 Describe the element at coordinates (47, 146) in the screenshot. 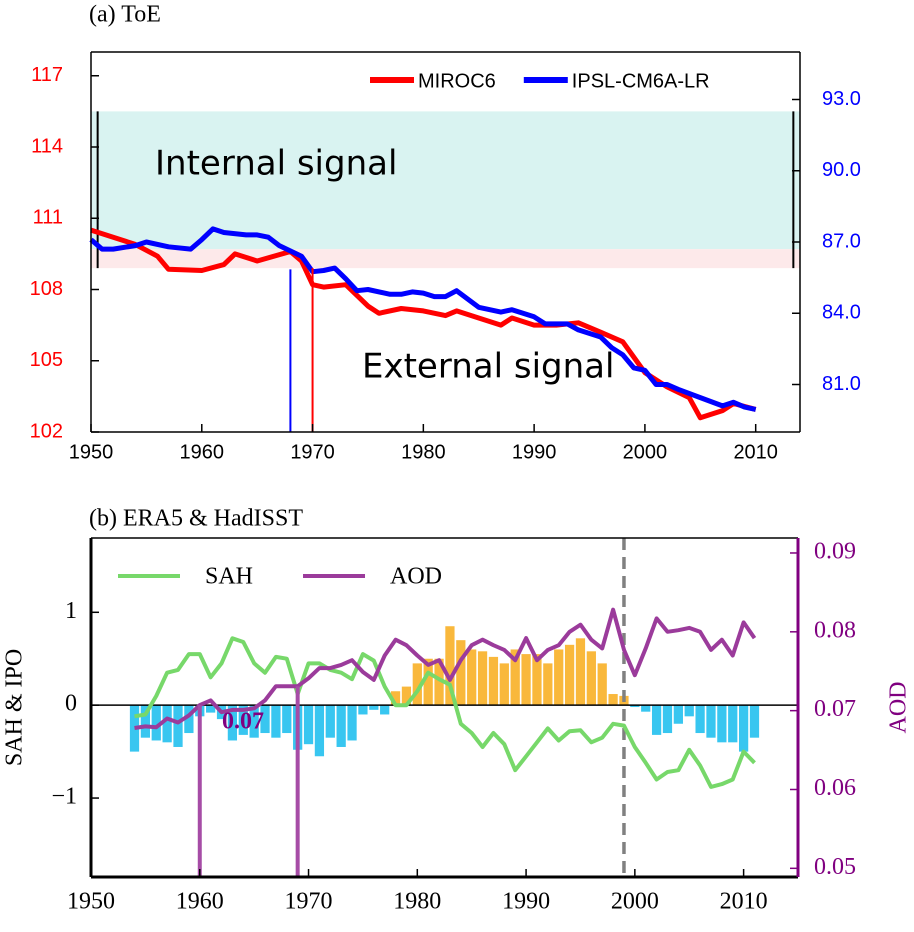

I see `y-tick-label: 114` at that location.